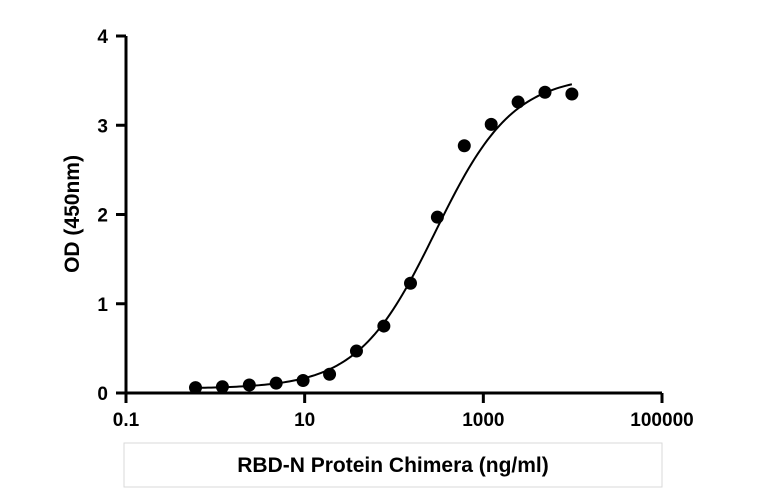  What do you see at coordinates (102, 37) in the screenshot?
I see `y-tick-label: 4` at bounding box center [102, 37].